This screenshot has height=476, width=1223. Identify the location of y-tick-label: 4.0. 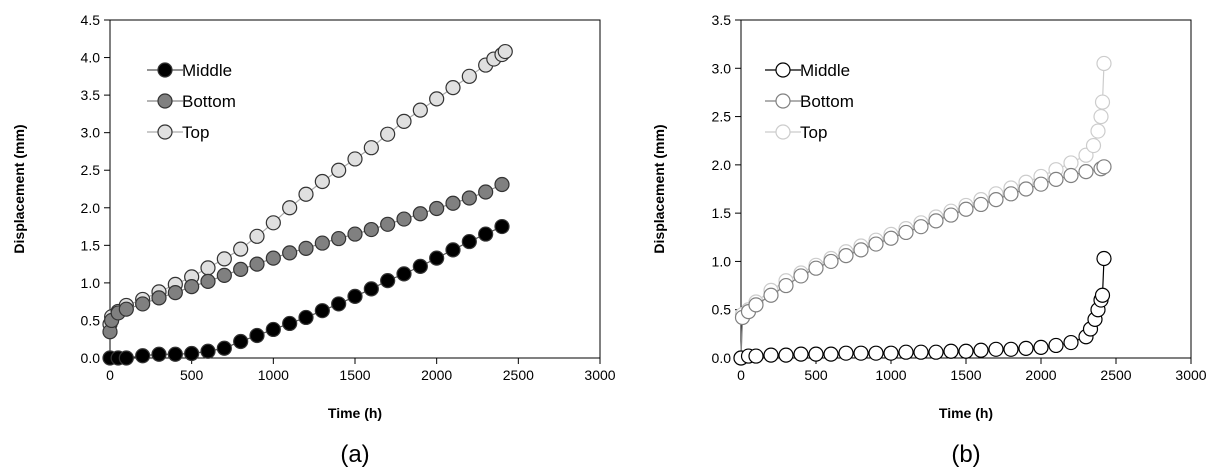
(91, 58).